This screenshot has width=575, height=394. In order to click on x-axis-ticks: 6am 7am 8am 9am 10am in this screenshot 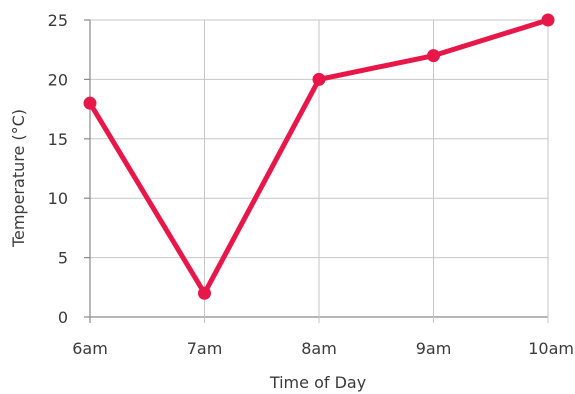, I will do `click(323, 348)`.